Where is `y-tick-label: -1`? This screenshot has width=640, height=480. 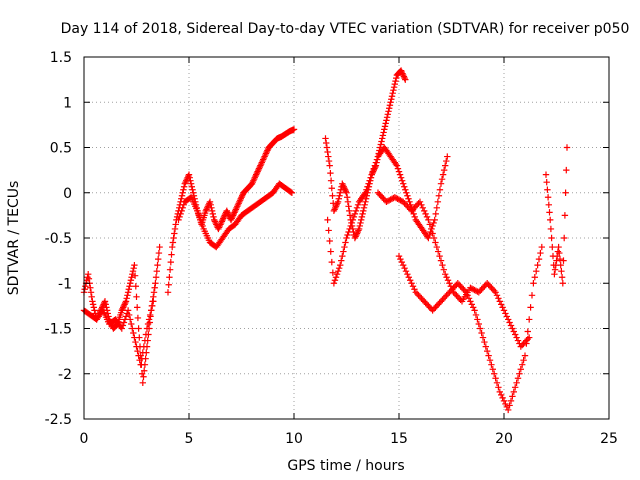
y-tick-label: -1 is located at coordinates (65, 284).